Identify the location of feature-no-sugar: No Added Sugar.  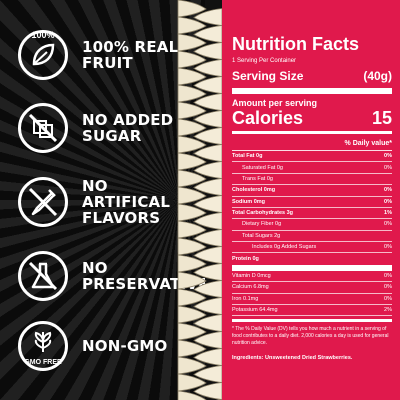
(105, 128).